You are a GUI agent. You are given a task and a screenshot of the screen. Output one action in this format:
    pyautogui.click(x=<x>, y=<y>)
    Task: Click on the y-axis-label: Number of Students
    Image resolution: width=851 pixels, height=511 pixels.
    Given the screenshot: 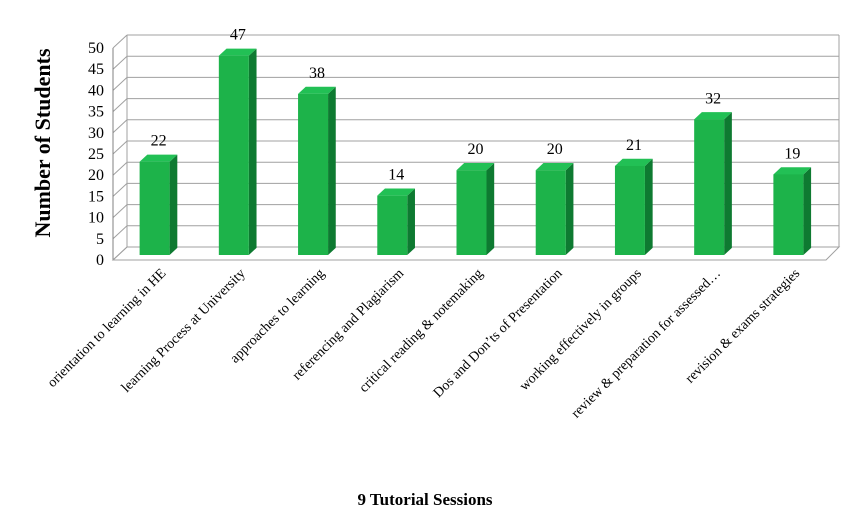 What is the action you would take?
    pyautogui.click(x=42, y=143)
    